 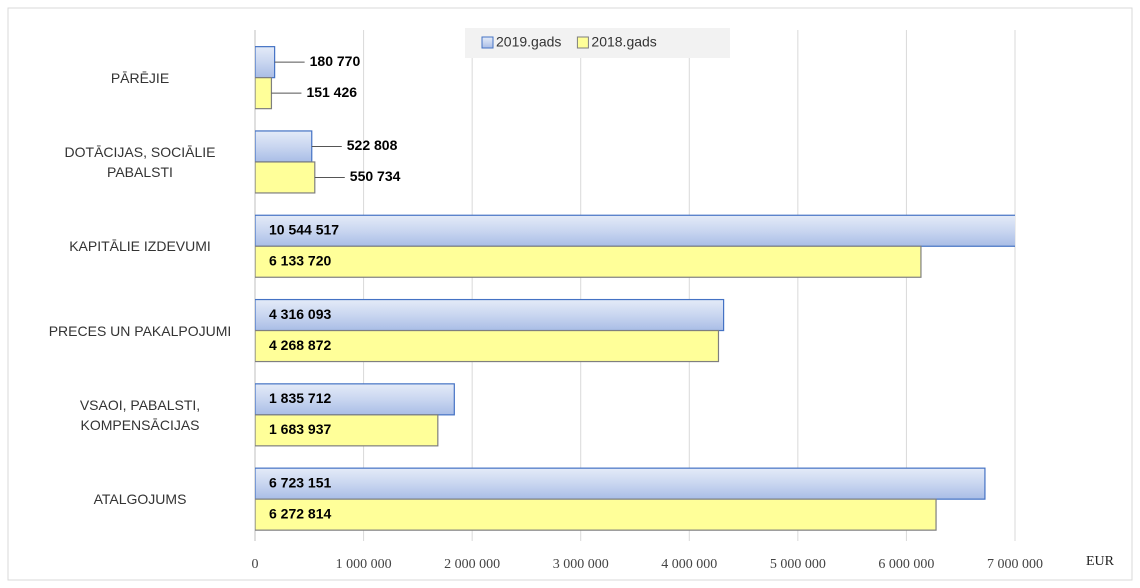 I want to click on y-tick-label: VSAOI, PABALSTI, KOMPENSĀCIJAS, so click(x=140, y=414).